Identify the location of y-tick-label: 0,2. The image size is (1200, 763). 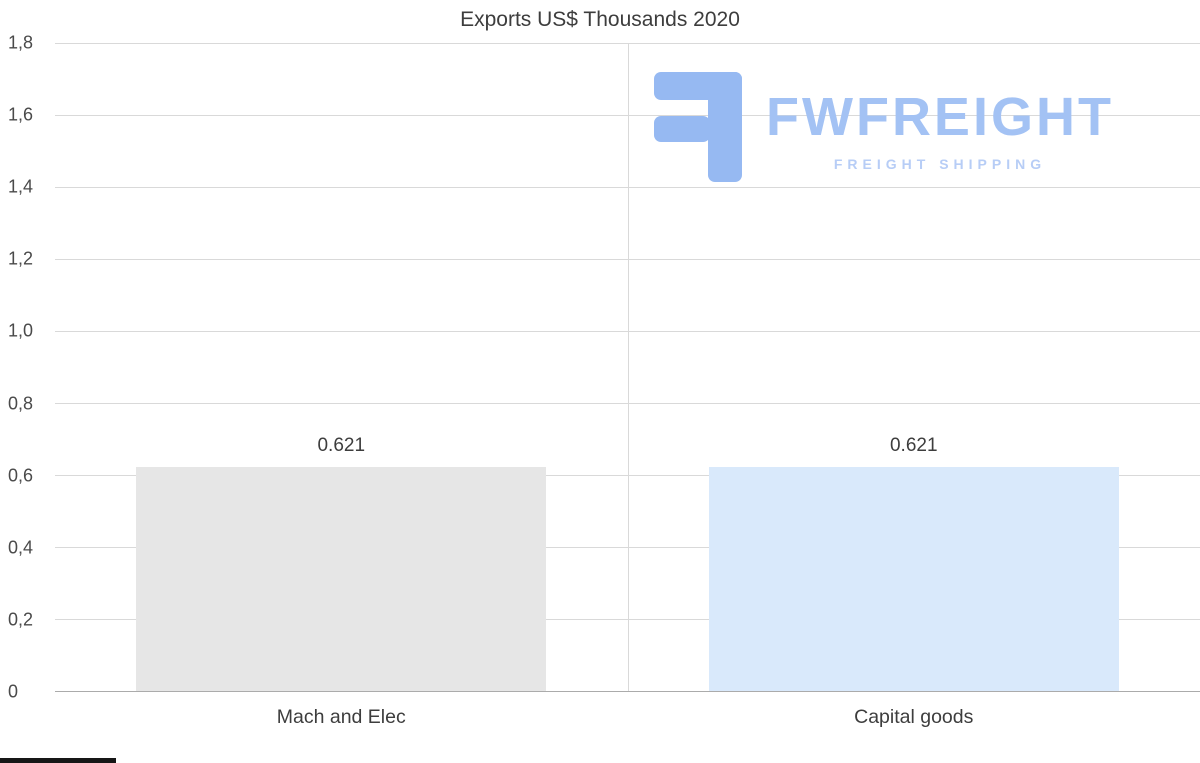
(21, 619).